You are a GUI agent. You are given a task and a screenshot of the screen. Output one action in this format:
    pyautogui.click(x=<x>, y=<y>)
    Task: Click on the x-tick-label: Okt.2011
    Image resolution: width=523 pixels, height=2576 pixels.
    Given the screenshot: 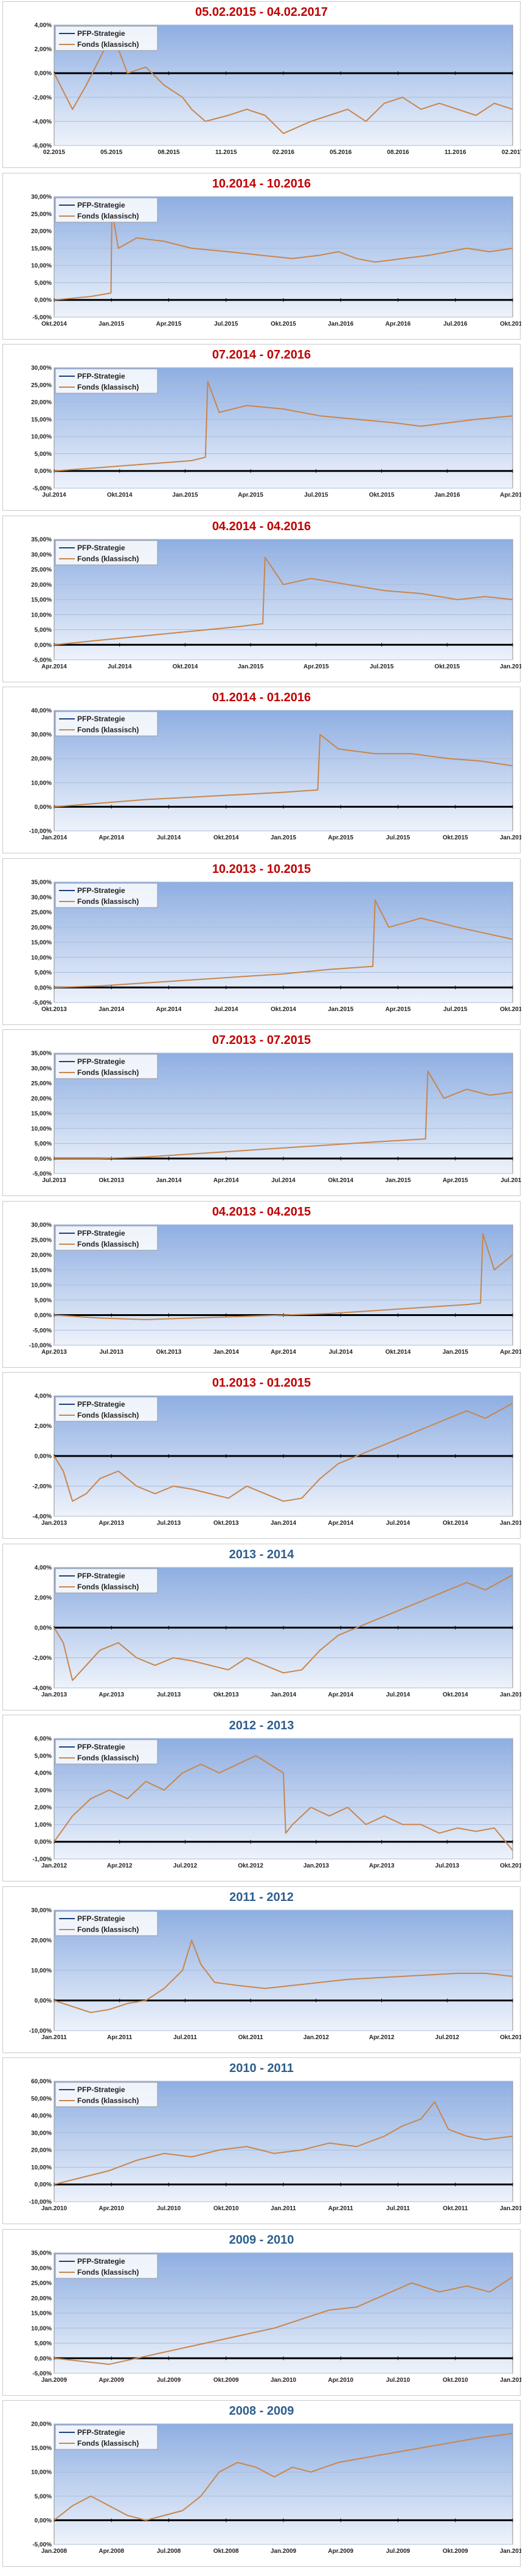 What is the action you would take?
    pyautogui.click(x=251, y=2037)
    